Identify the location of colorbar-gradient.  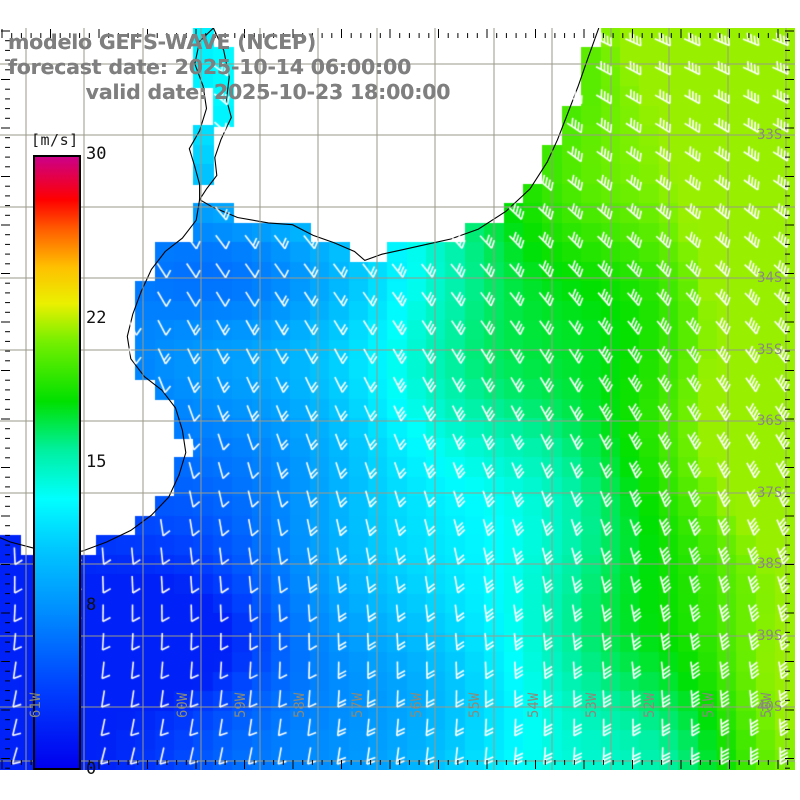
(57, 462).